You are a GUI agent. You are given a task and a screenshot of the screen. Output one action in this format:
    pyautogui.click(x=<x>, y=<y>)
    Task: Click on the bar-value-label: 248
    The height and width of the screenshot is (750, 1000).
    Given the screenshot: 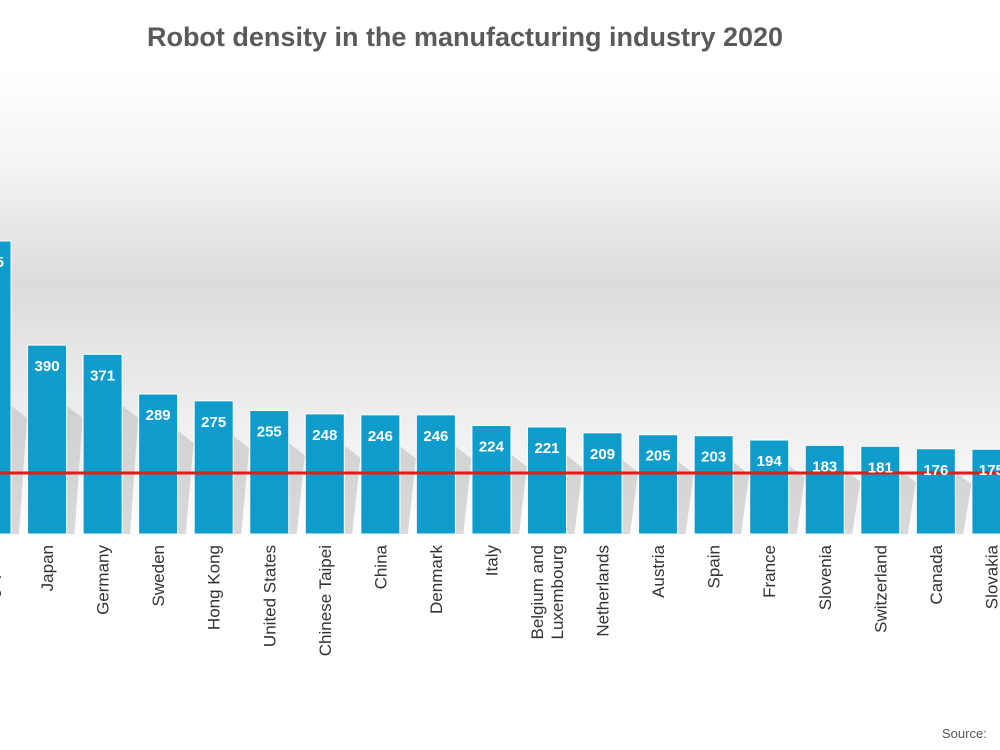 What is the action you would take?
    pyautogui.click(x=324, y=435)
    